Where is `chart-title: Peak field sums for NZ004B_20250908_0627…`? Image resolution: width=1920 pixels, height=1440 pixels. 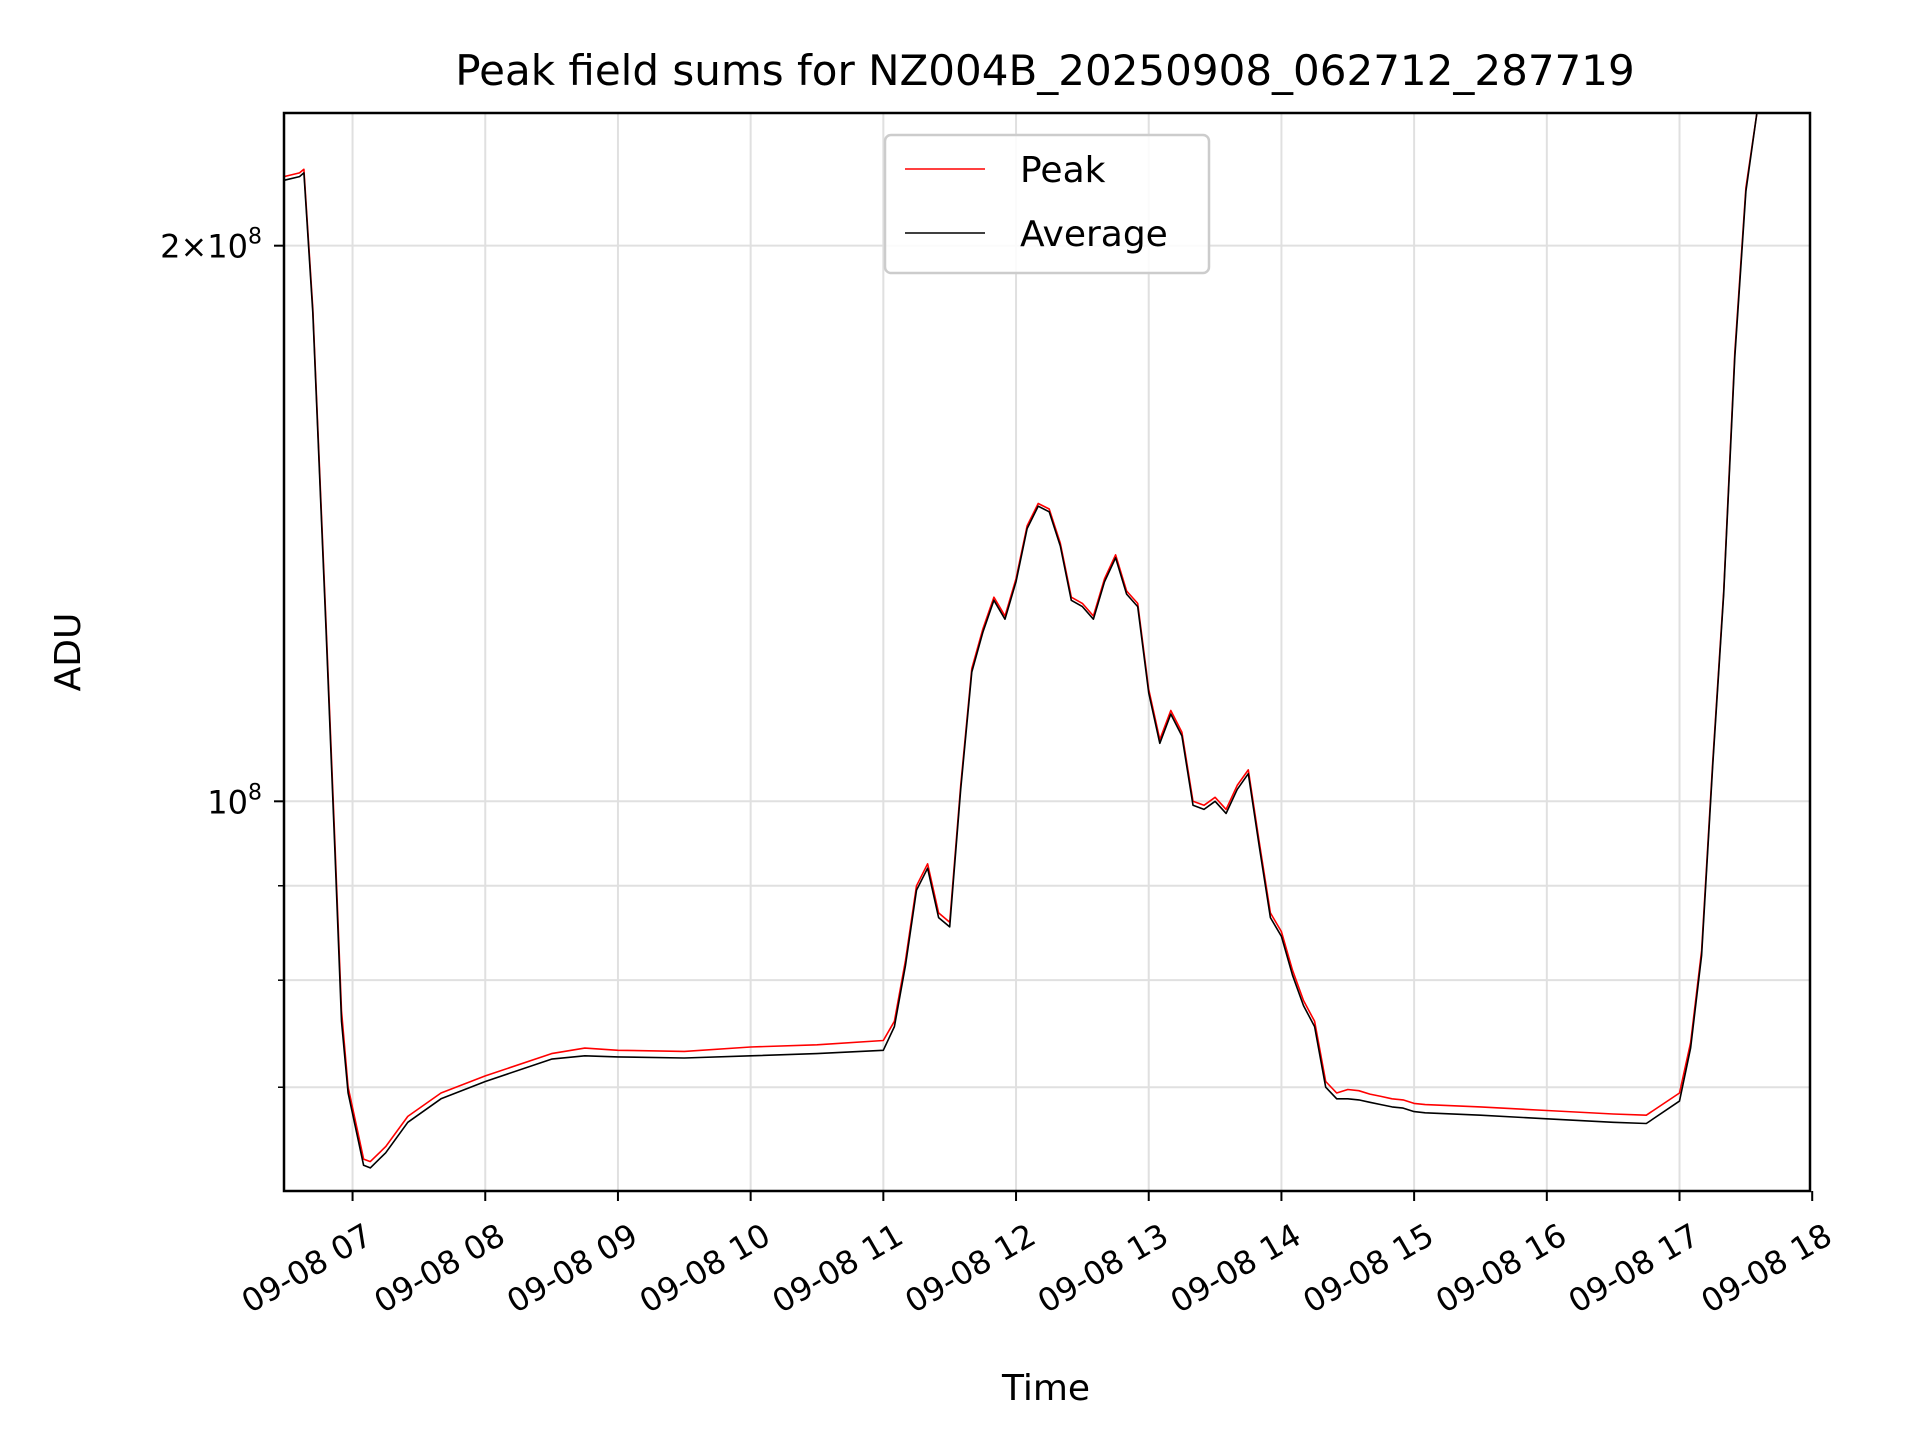 chart-title: Peak field sums for NZ004B_20250908_0627… is located at coordinates (1044, 70).